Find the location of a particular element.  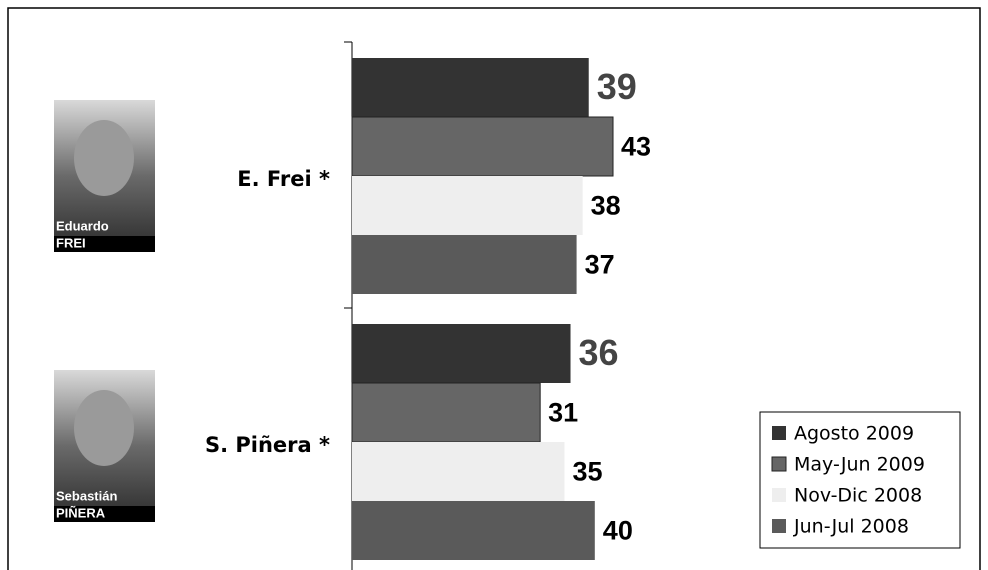

data-label: 37 is located at coordinates (600, 265).